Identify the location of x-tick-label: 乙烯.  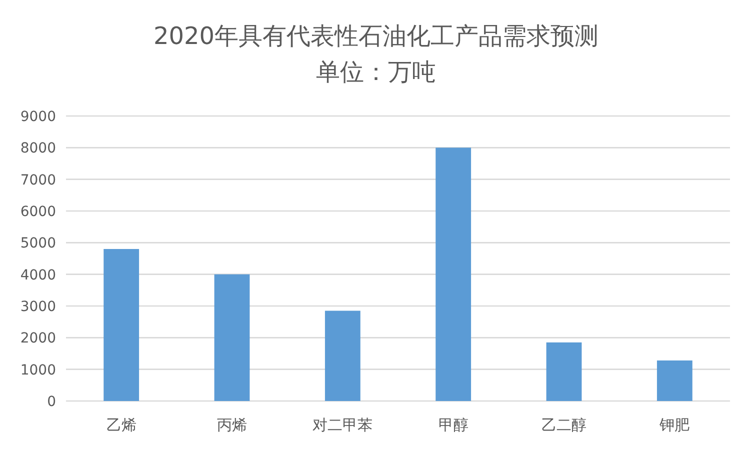
(121, 425).